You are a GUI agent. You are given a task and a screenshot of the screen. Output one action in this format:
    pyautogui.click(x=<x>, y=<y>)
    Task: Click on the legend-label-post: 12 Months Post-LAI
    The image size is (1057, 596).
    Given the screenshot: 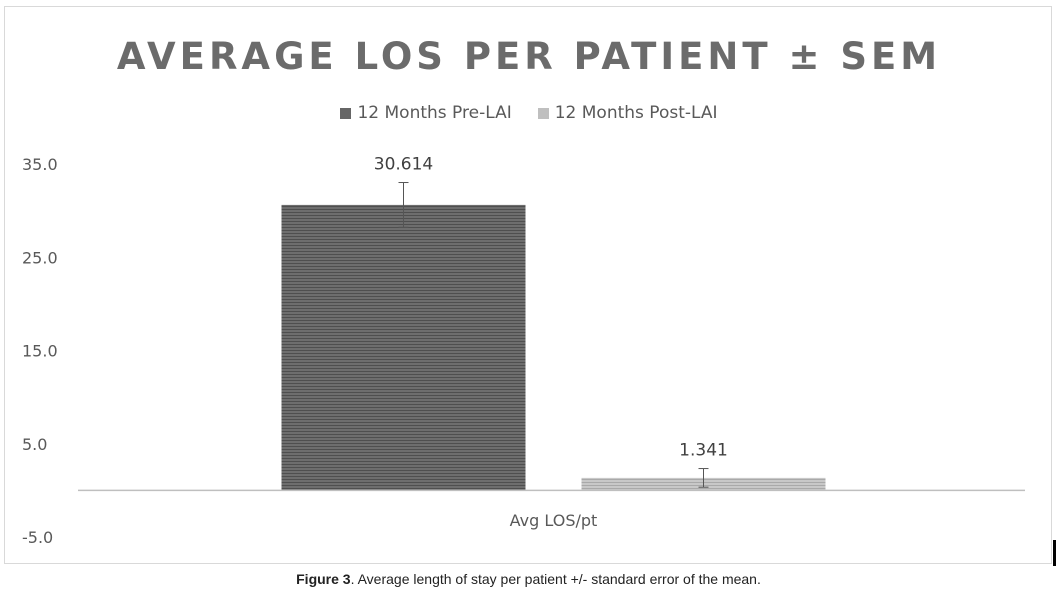 What is the action you would take?
    pyautogui.click(x=636, y=113)
    